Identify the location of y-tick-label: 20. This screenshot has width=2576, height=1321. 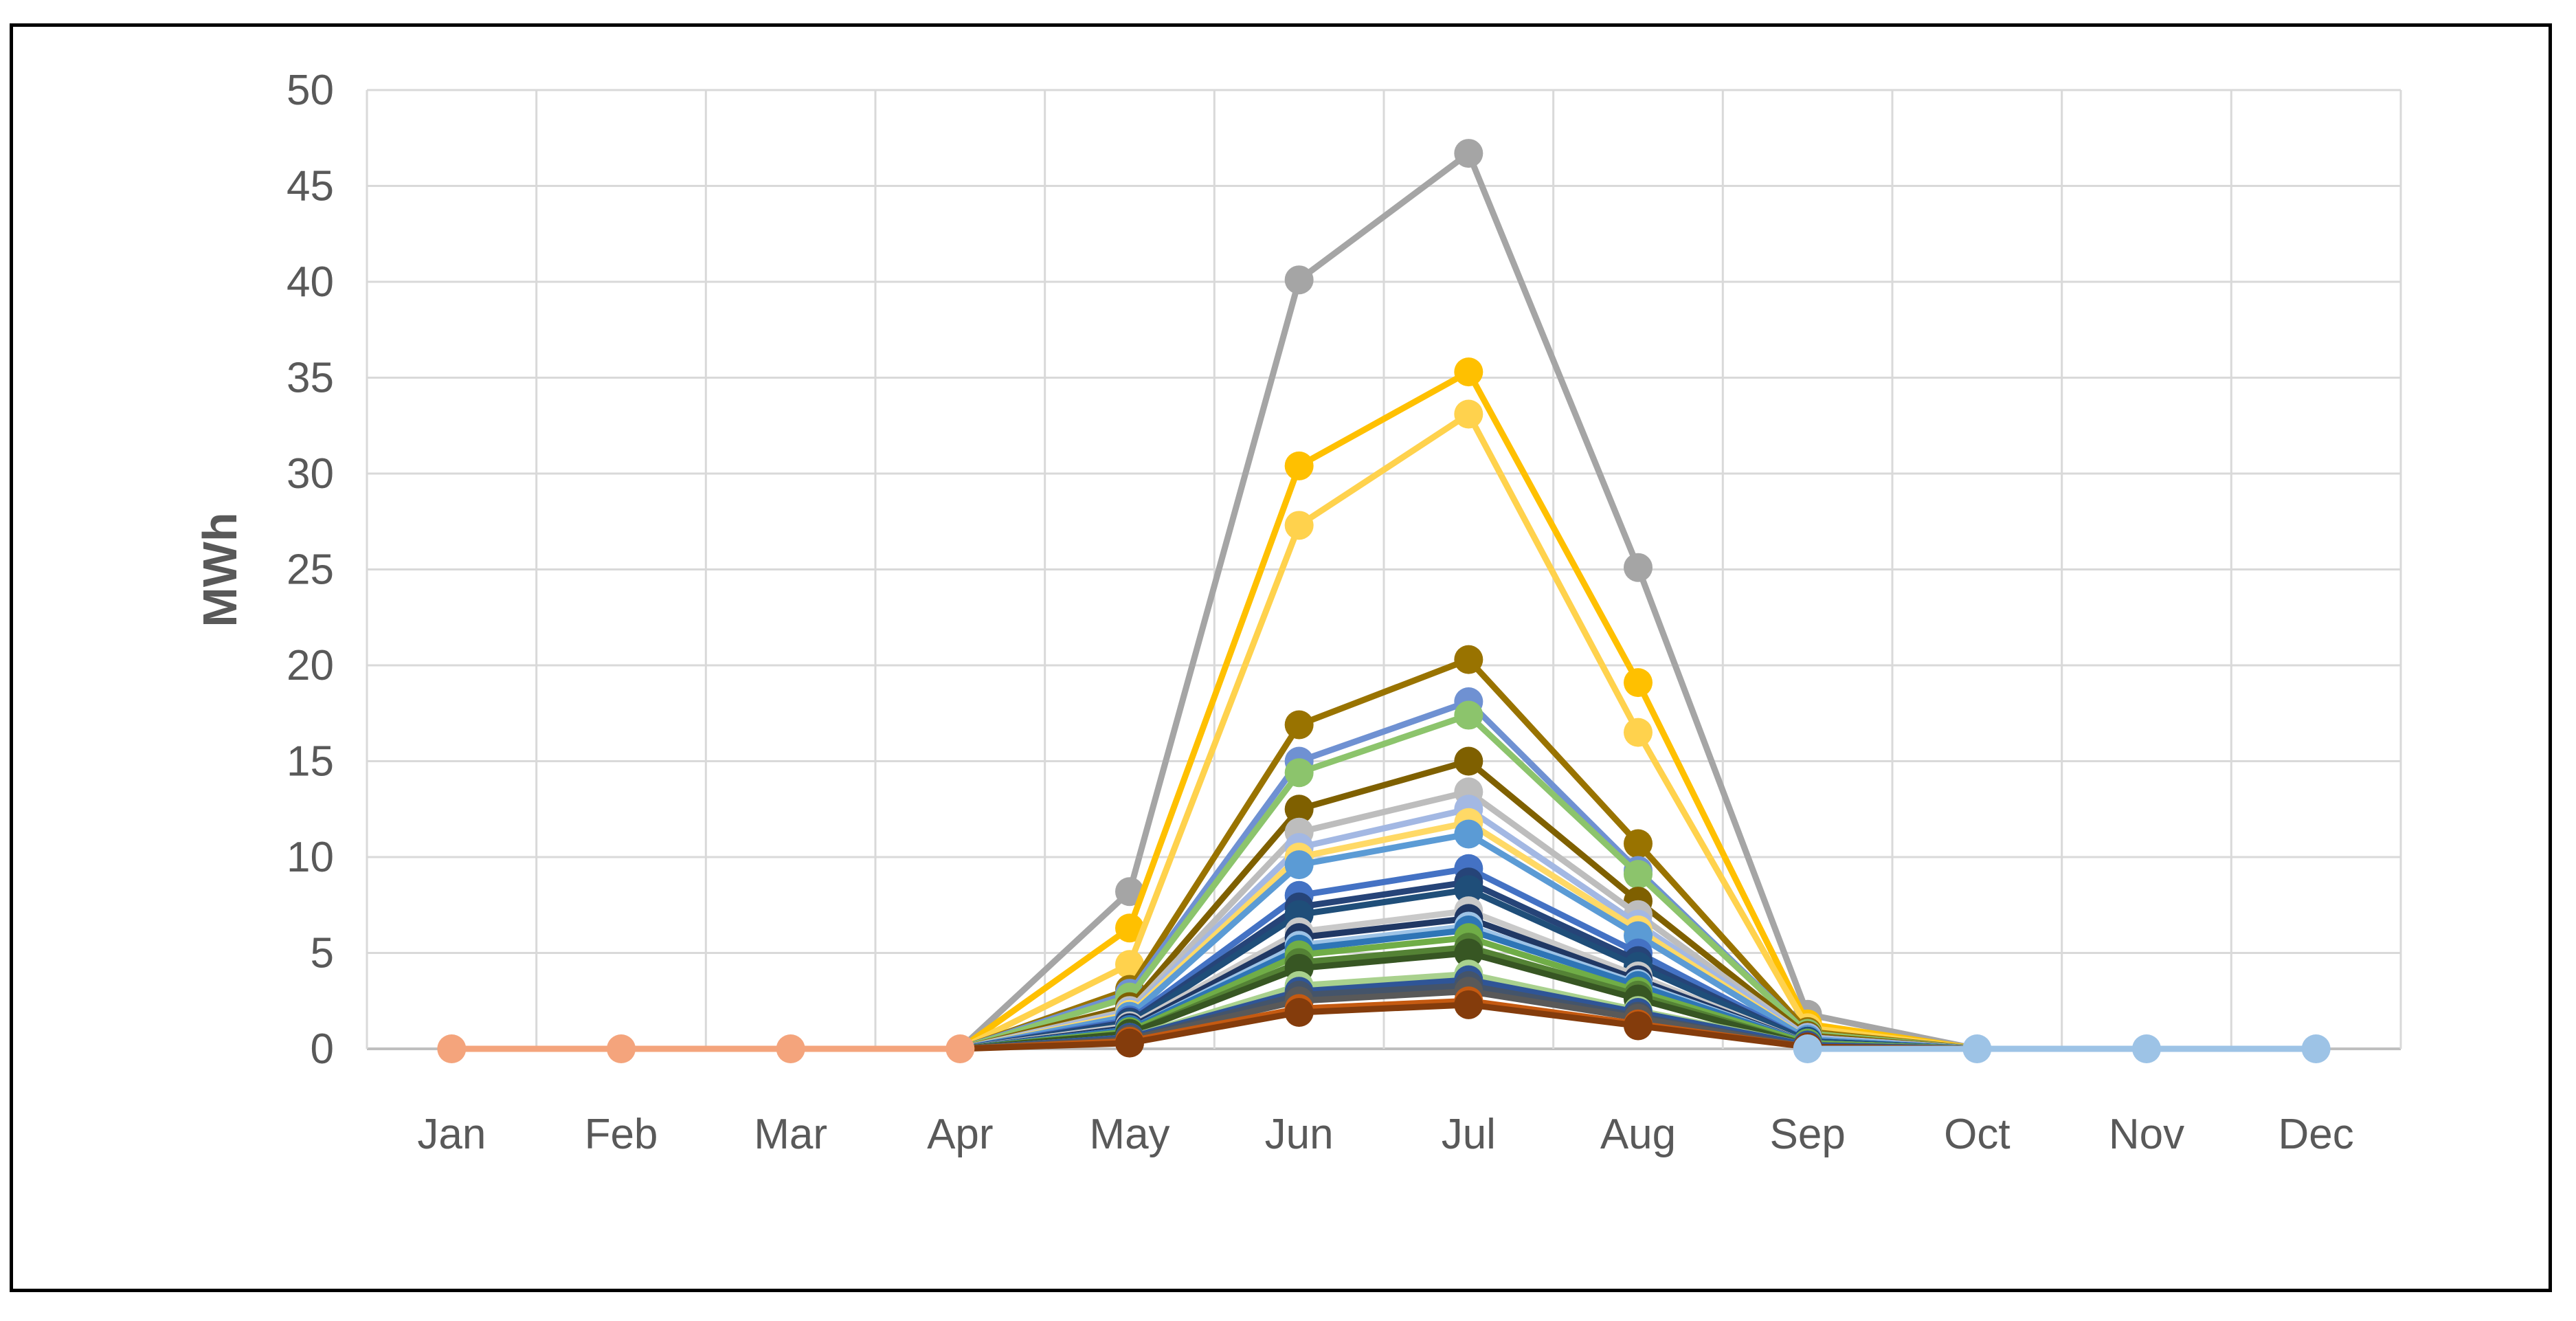
(310, 665).